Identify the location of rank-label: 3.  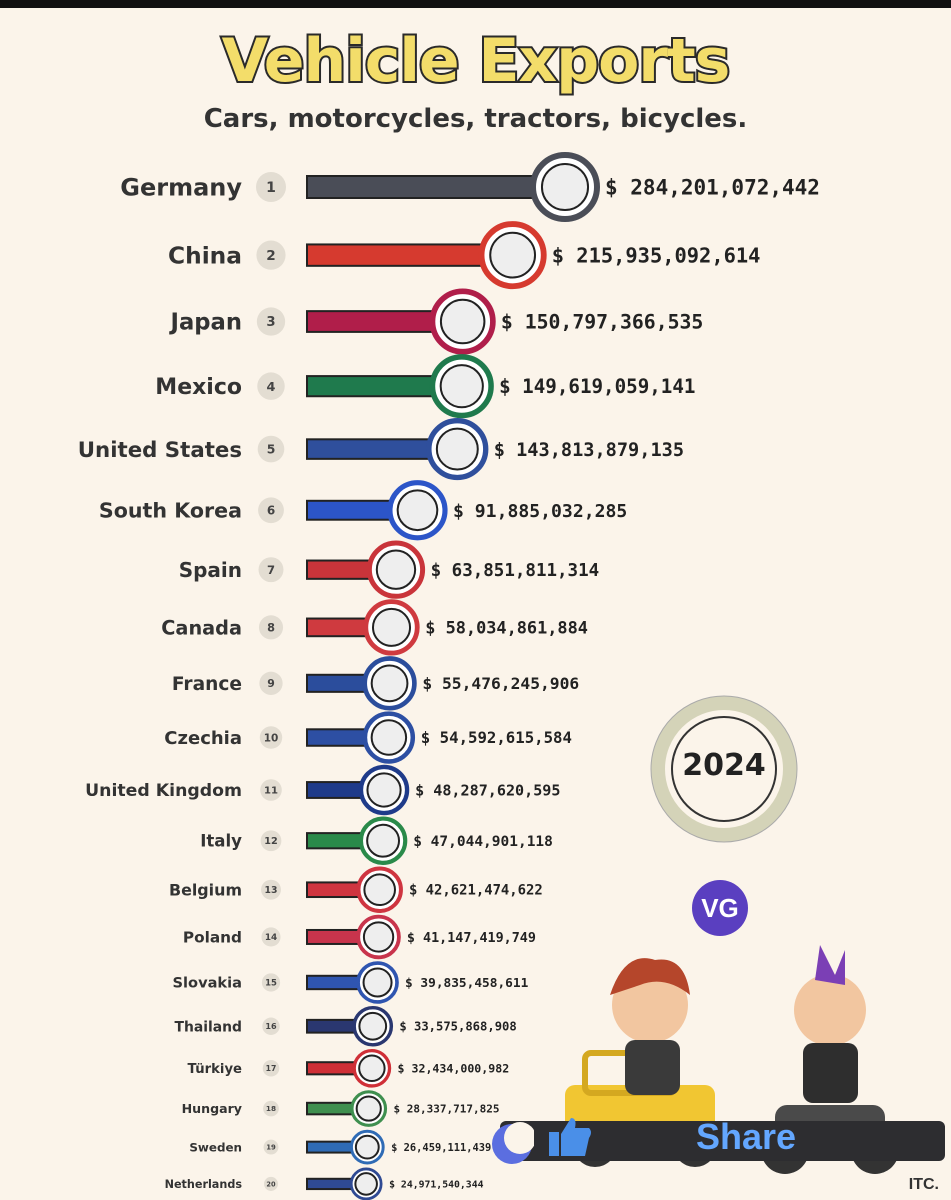
(270, 322).